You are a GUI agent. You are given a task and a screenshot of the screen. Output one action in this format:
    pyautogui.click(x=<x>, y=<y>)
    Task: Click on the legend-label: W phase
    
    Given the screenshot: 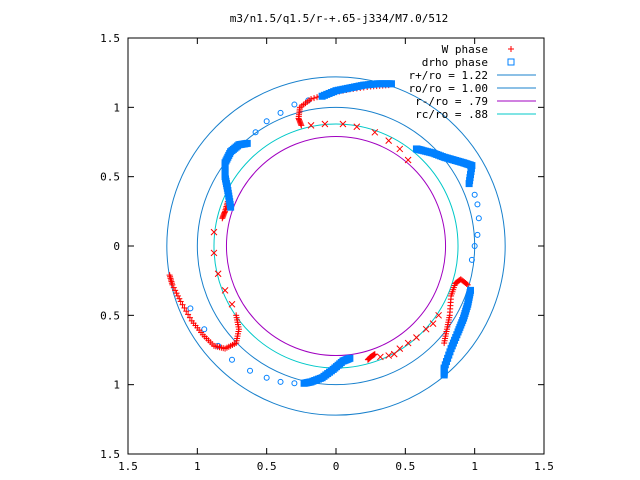 What is the action you would take?
    pyautogui.click(x=465, y=49)
    